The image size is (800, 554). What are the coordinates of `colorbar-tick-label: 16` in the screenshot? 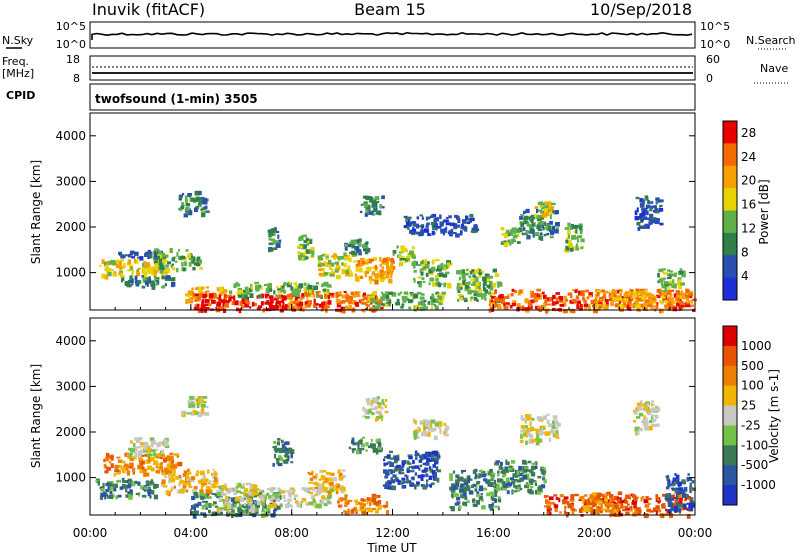 It's located at (748, 205).